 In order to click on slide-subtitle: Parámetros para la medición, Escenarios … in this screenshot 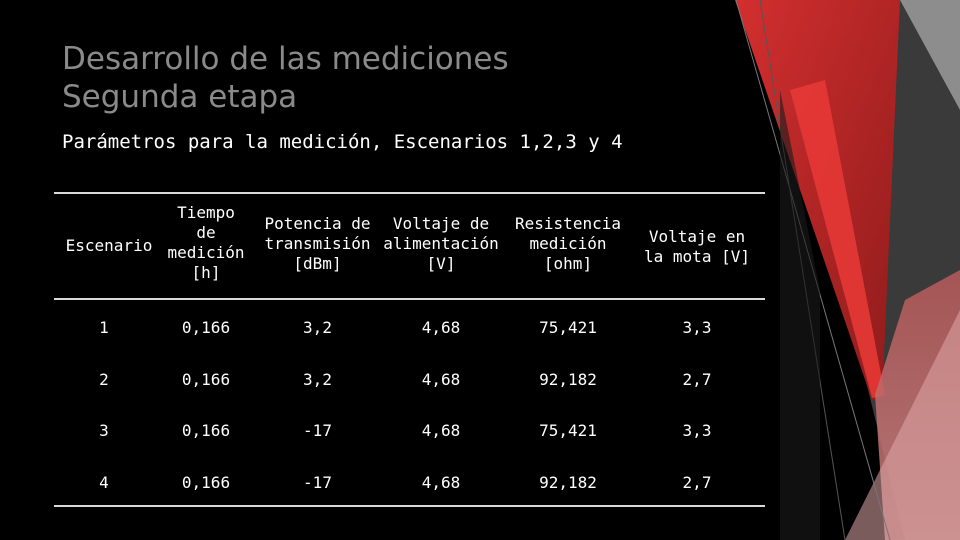, I will do `click(342, 142)`.